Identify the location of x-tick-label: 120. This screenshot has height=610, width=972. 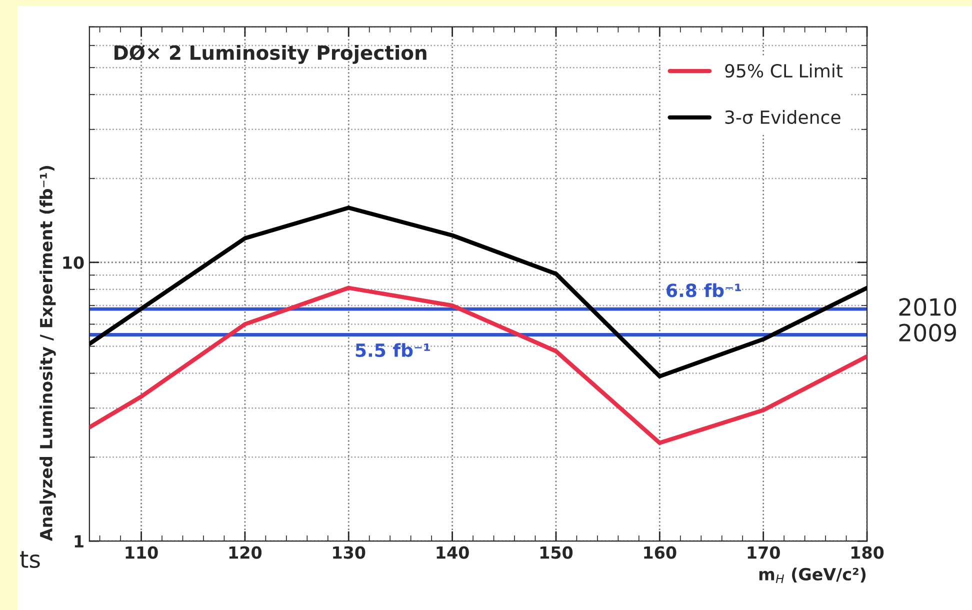
(245, 552).